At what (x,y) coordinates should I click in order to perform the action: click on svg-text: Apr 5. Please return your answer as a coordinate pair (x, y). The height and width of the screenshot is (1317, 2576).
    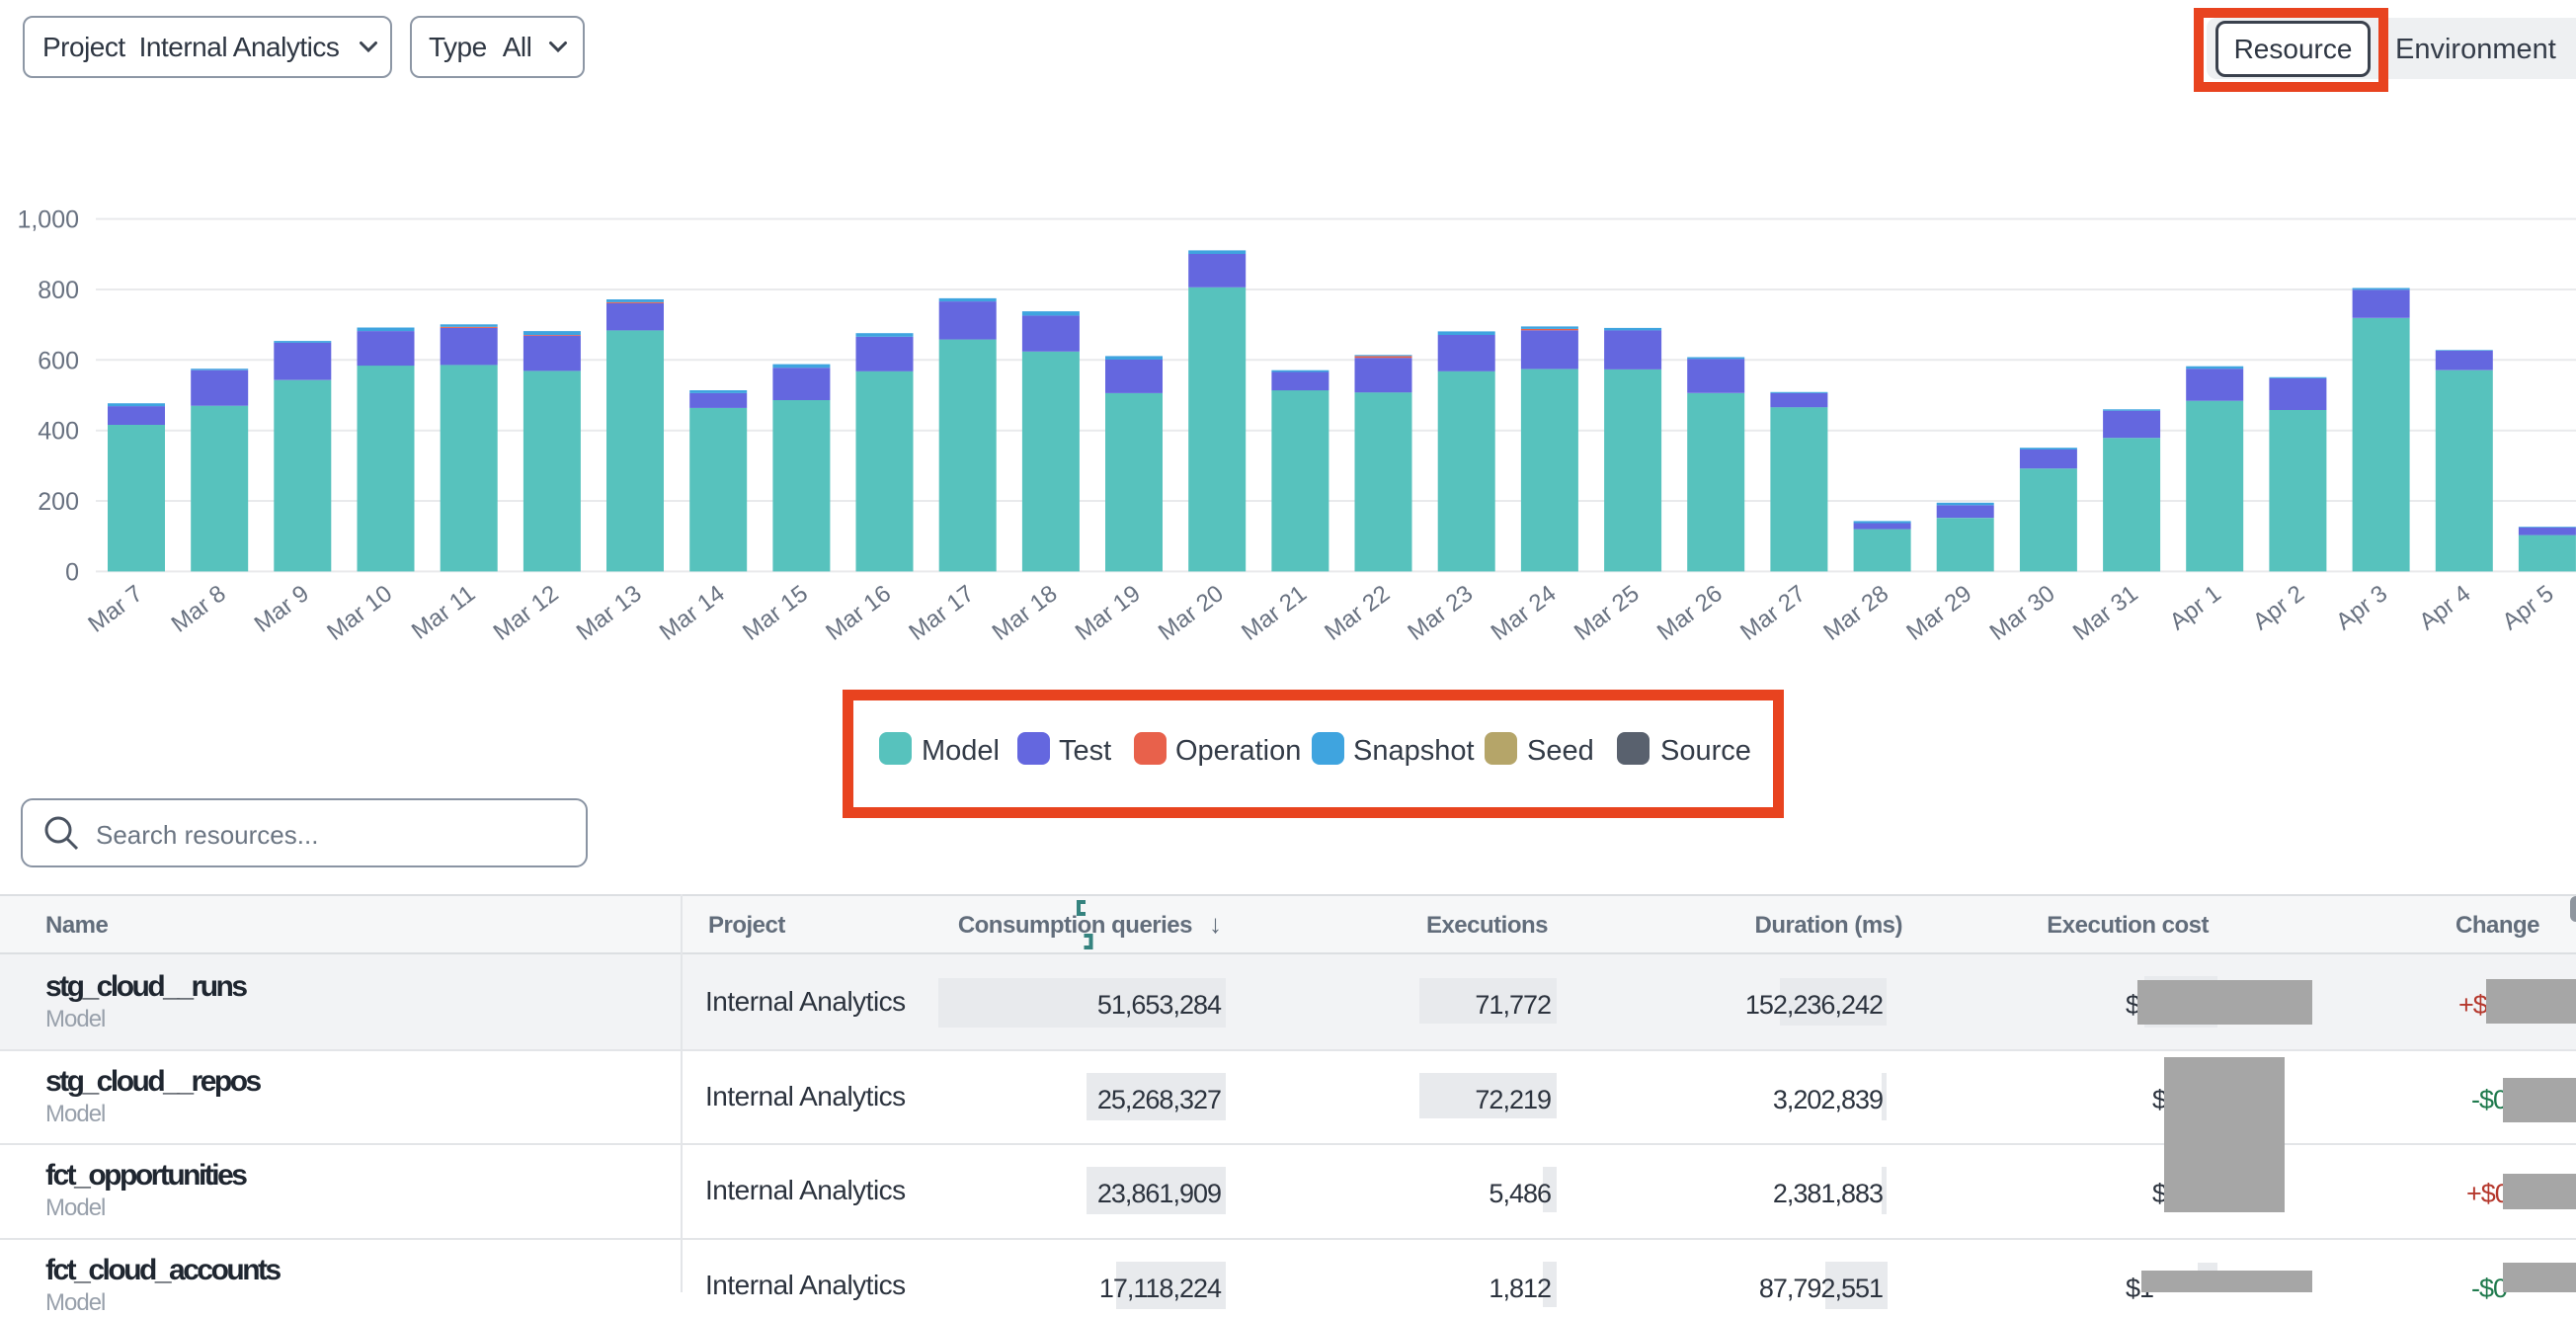
    Looking at the image, I should click on (2527, 607).